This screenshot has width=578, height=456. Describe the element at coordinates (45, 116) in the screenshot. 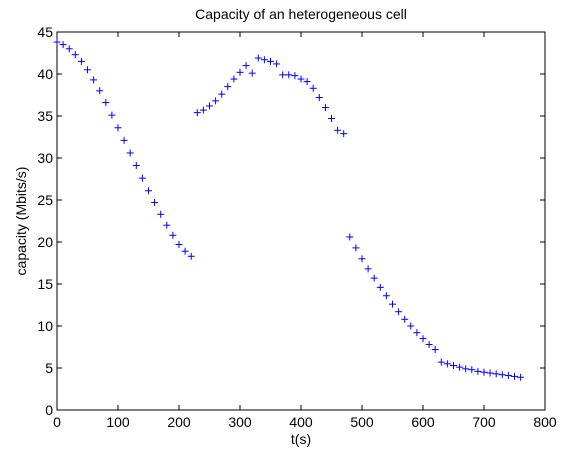

I see `y-tick-label: 35` at that location.